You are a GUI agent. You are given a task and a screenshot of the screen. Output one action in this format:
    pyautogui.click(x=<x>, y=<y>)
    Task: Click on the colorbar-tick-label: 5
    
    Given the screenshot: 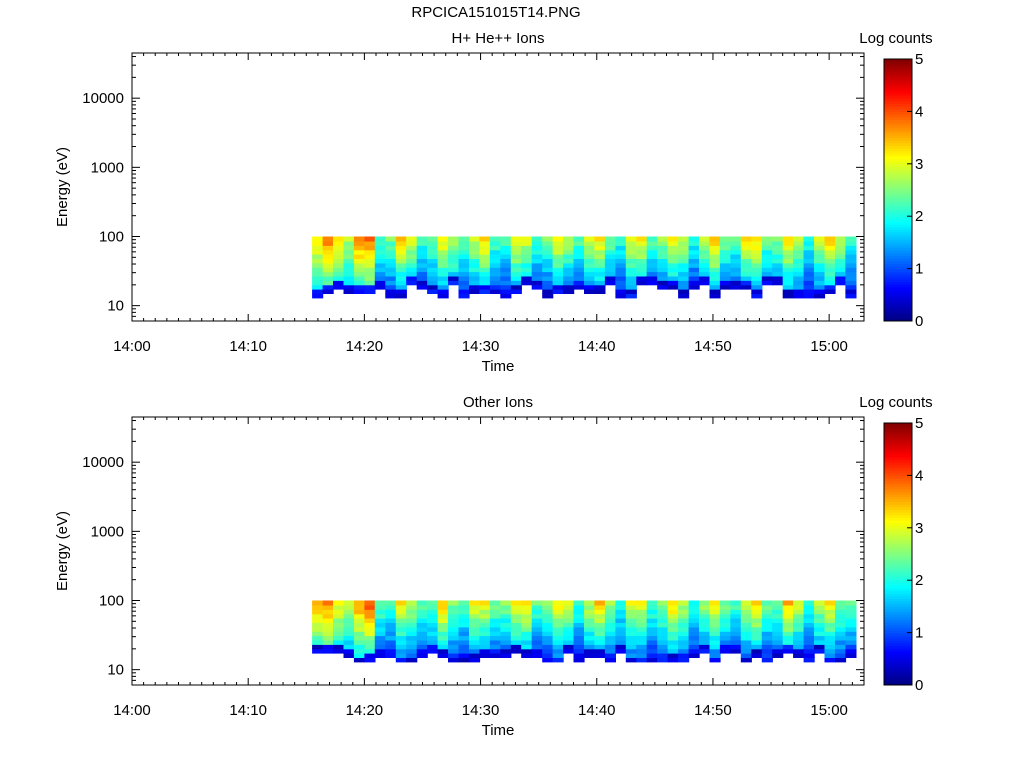 What is the action you would take?
    pyautogui.click(x=919, y=423)
    